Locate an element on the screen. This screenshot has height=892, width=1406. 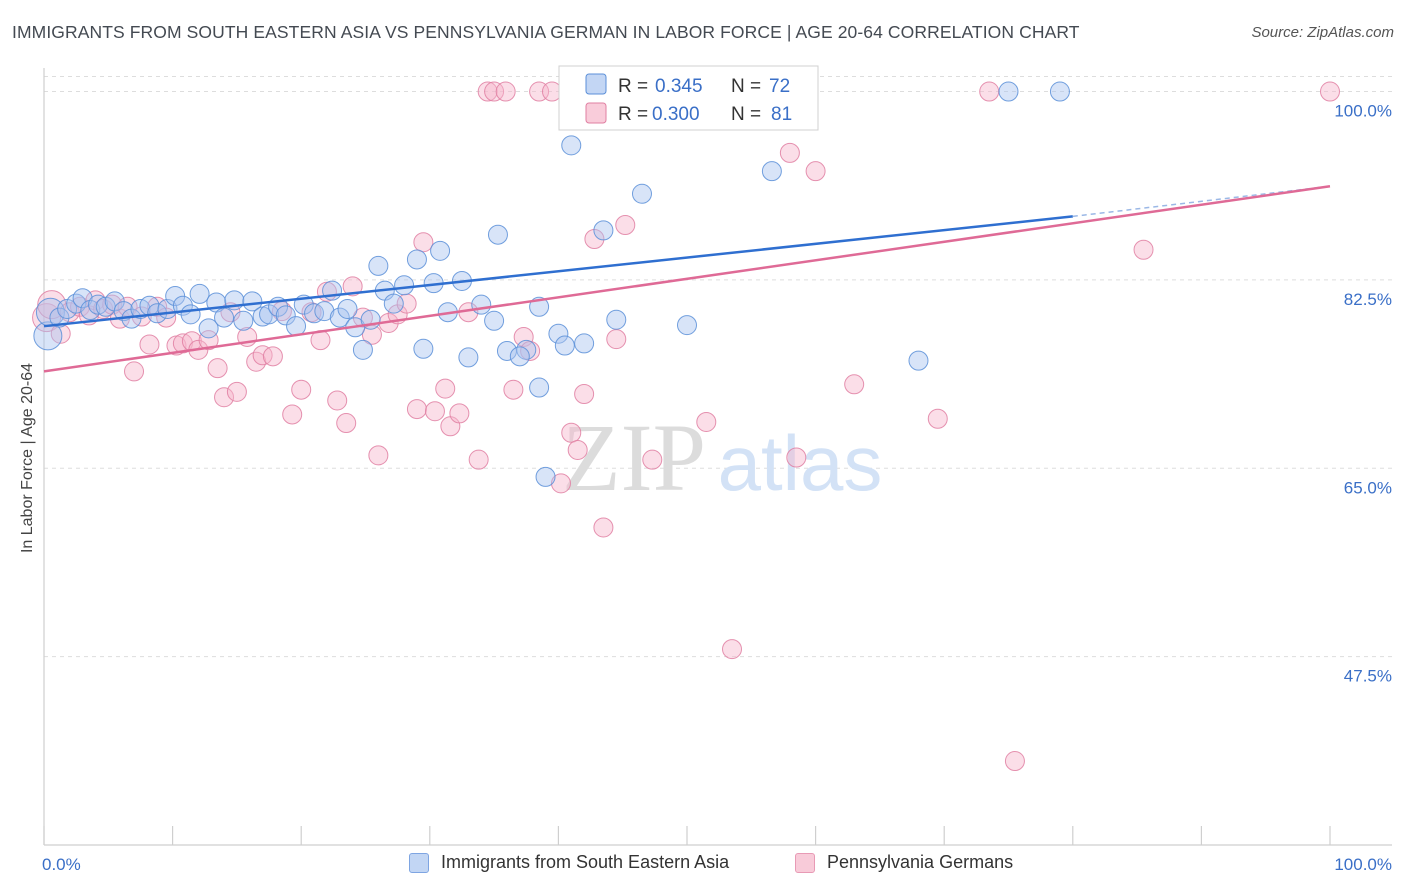
legend-item-immigrants-sea: Immigrants from South Eastern Asia is located at coordinates (569, 862).